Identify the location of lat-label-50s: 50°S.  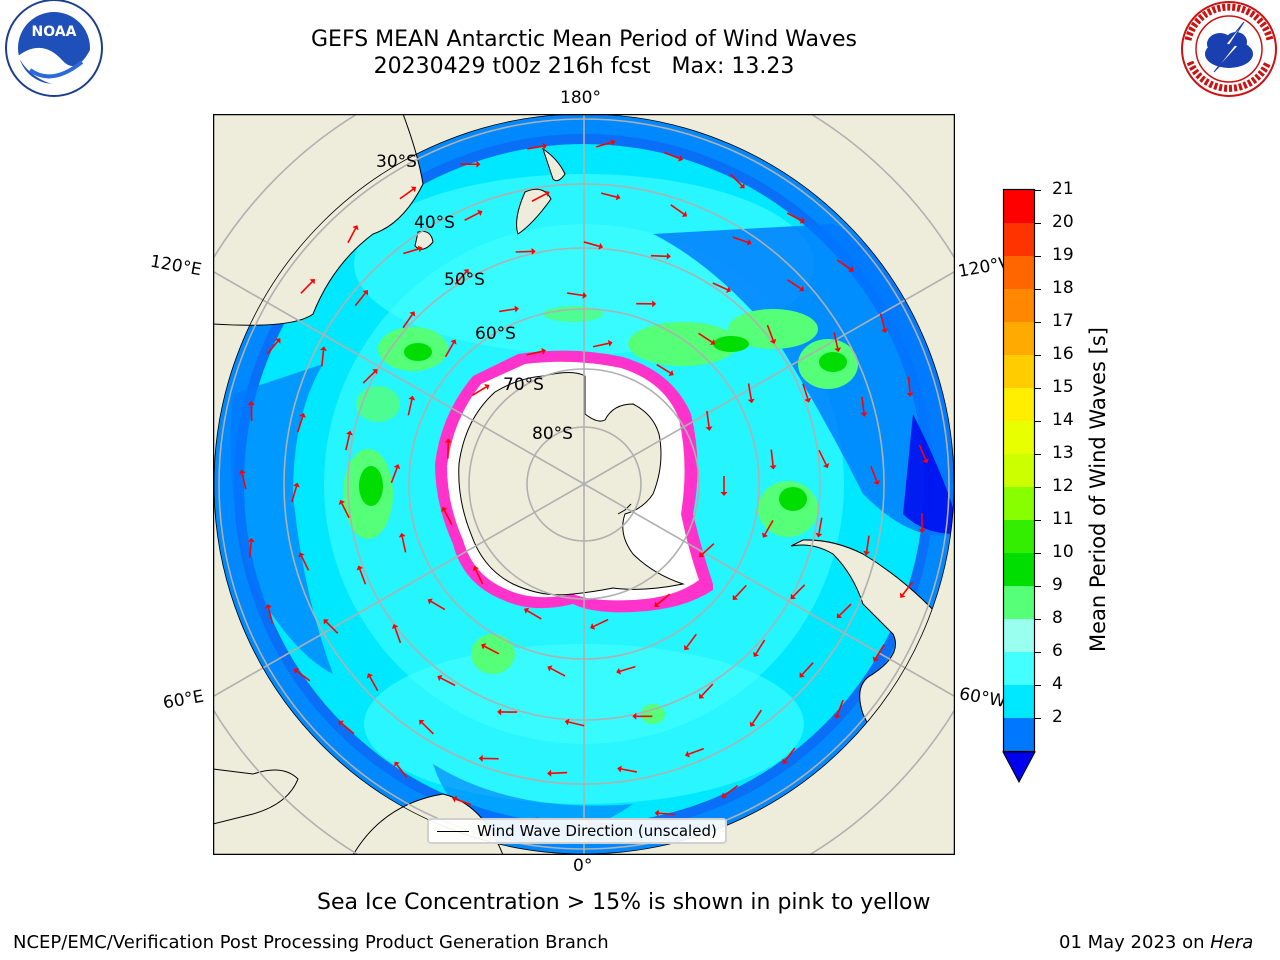
(464, 280).